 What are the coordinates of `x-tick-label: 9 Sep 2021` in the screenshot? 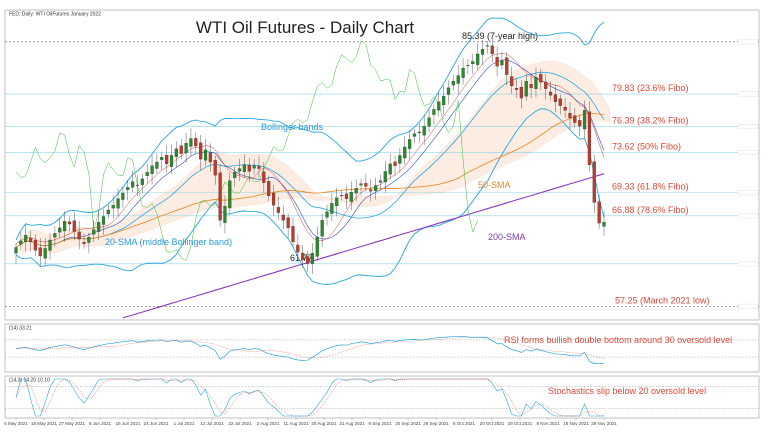 It's located at (380, 423).